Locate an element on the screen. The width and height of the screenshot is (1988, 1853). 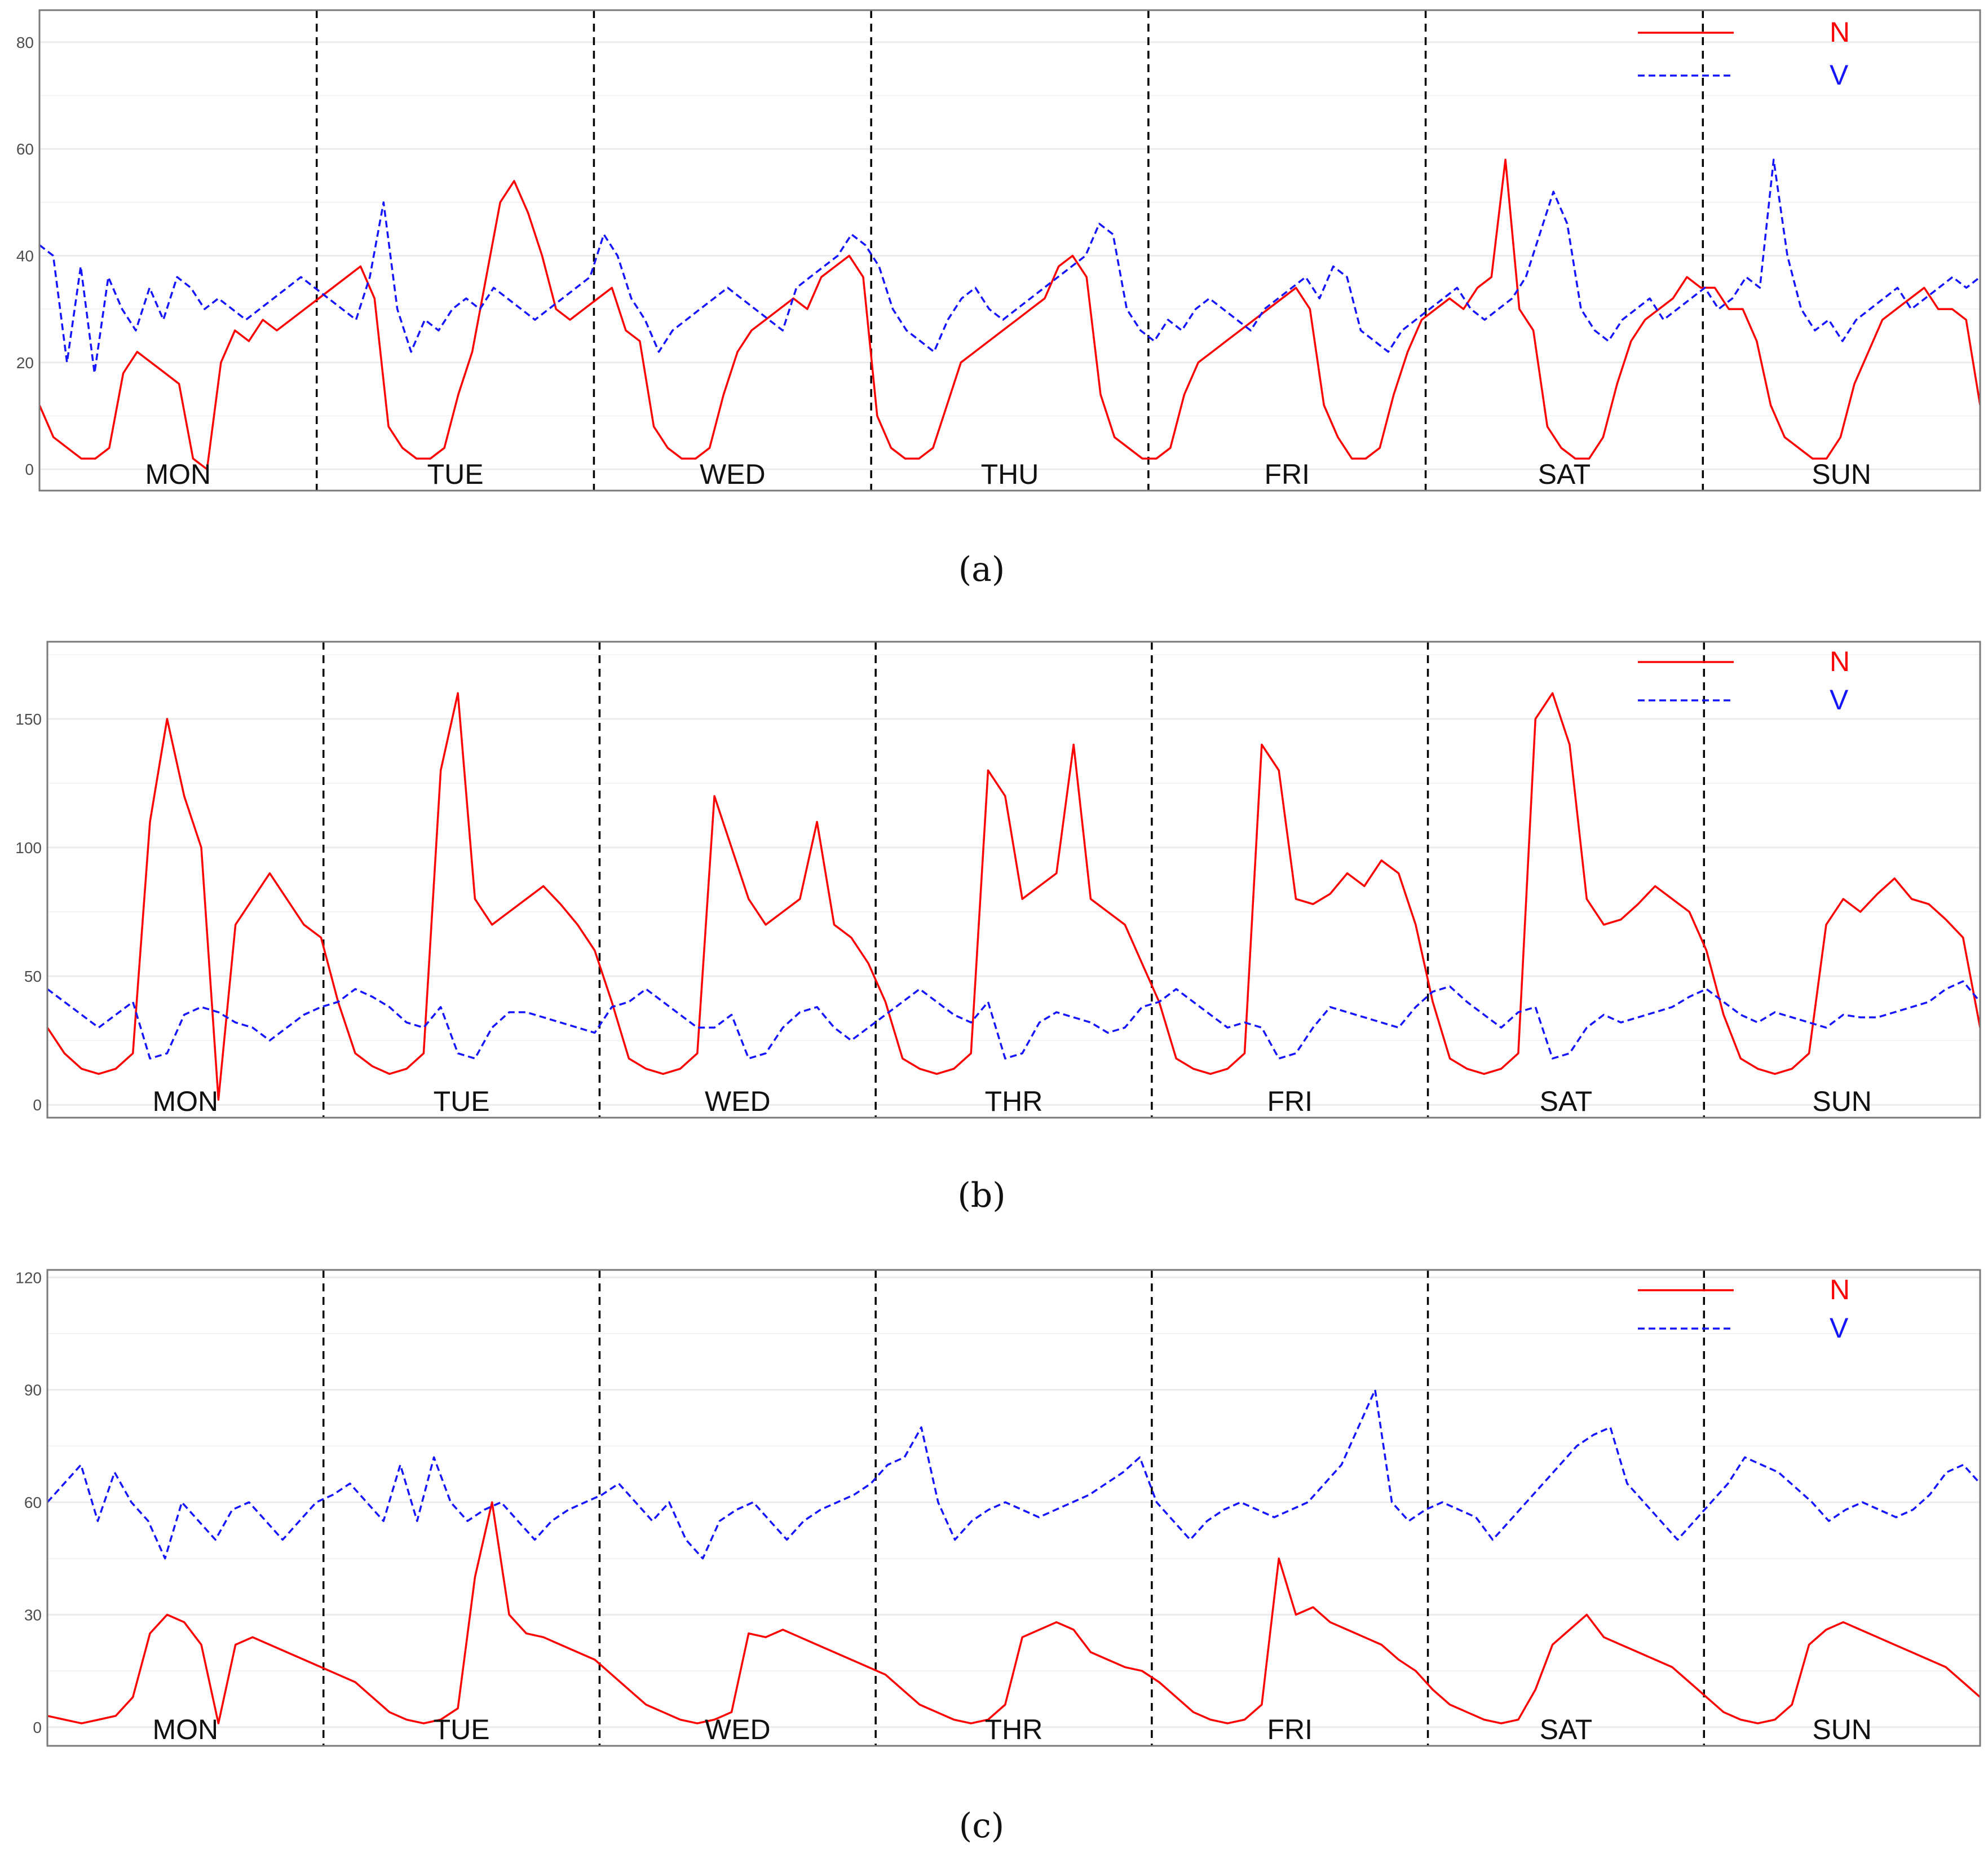
y-tick-label: 100 is located at coordinates (28, 848).